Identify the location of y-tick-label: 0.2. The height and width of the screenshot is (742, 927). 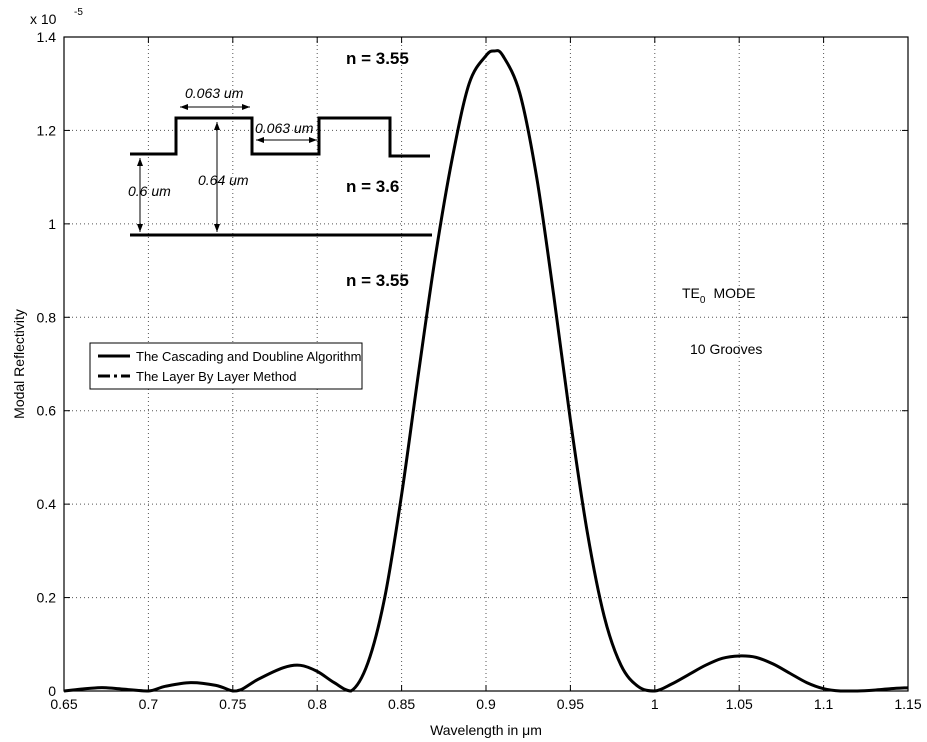
(47, 598).